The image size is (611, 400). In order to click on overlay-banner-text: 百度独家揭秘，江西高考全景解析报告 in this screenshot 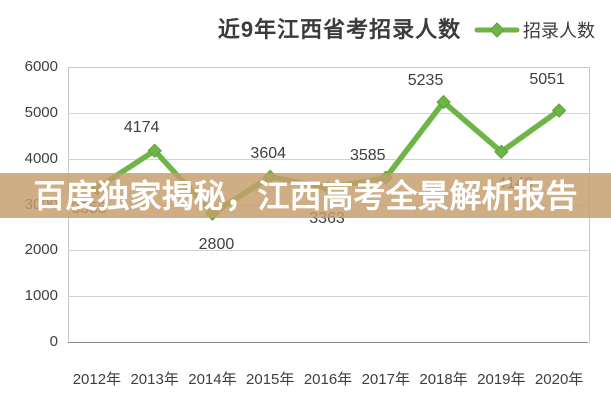, I will do `click(305, 195)`.